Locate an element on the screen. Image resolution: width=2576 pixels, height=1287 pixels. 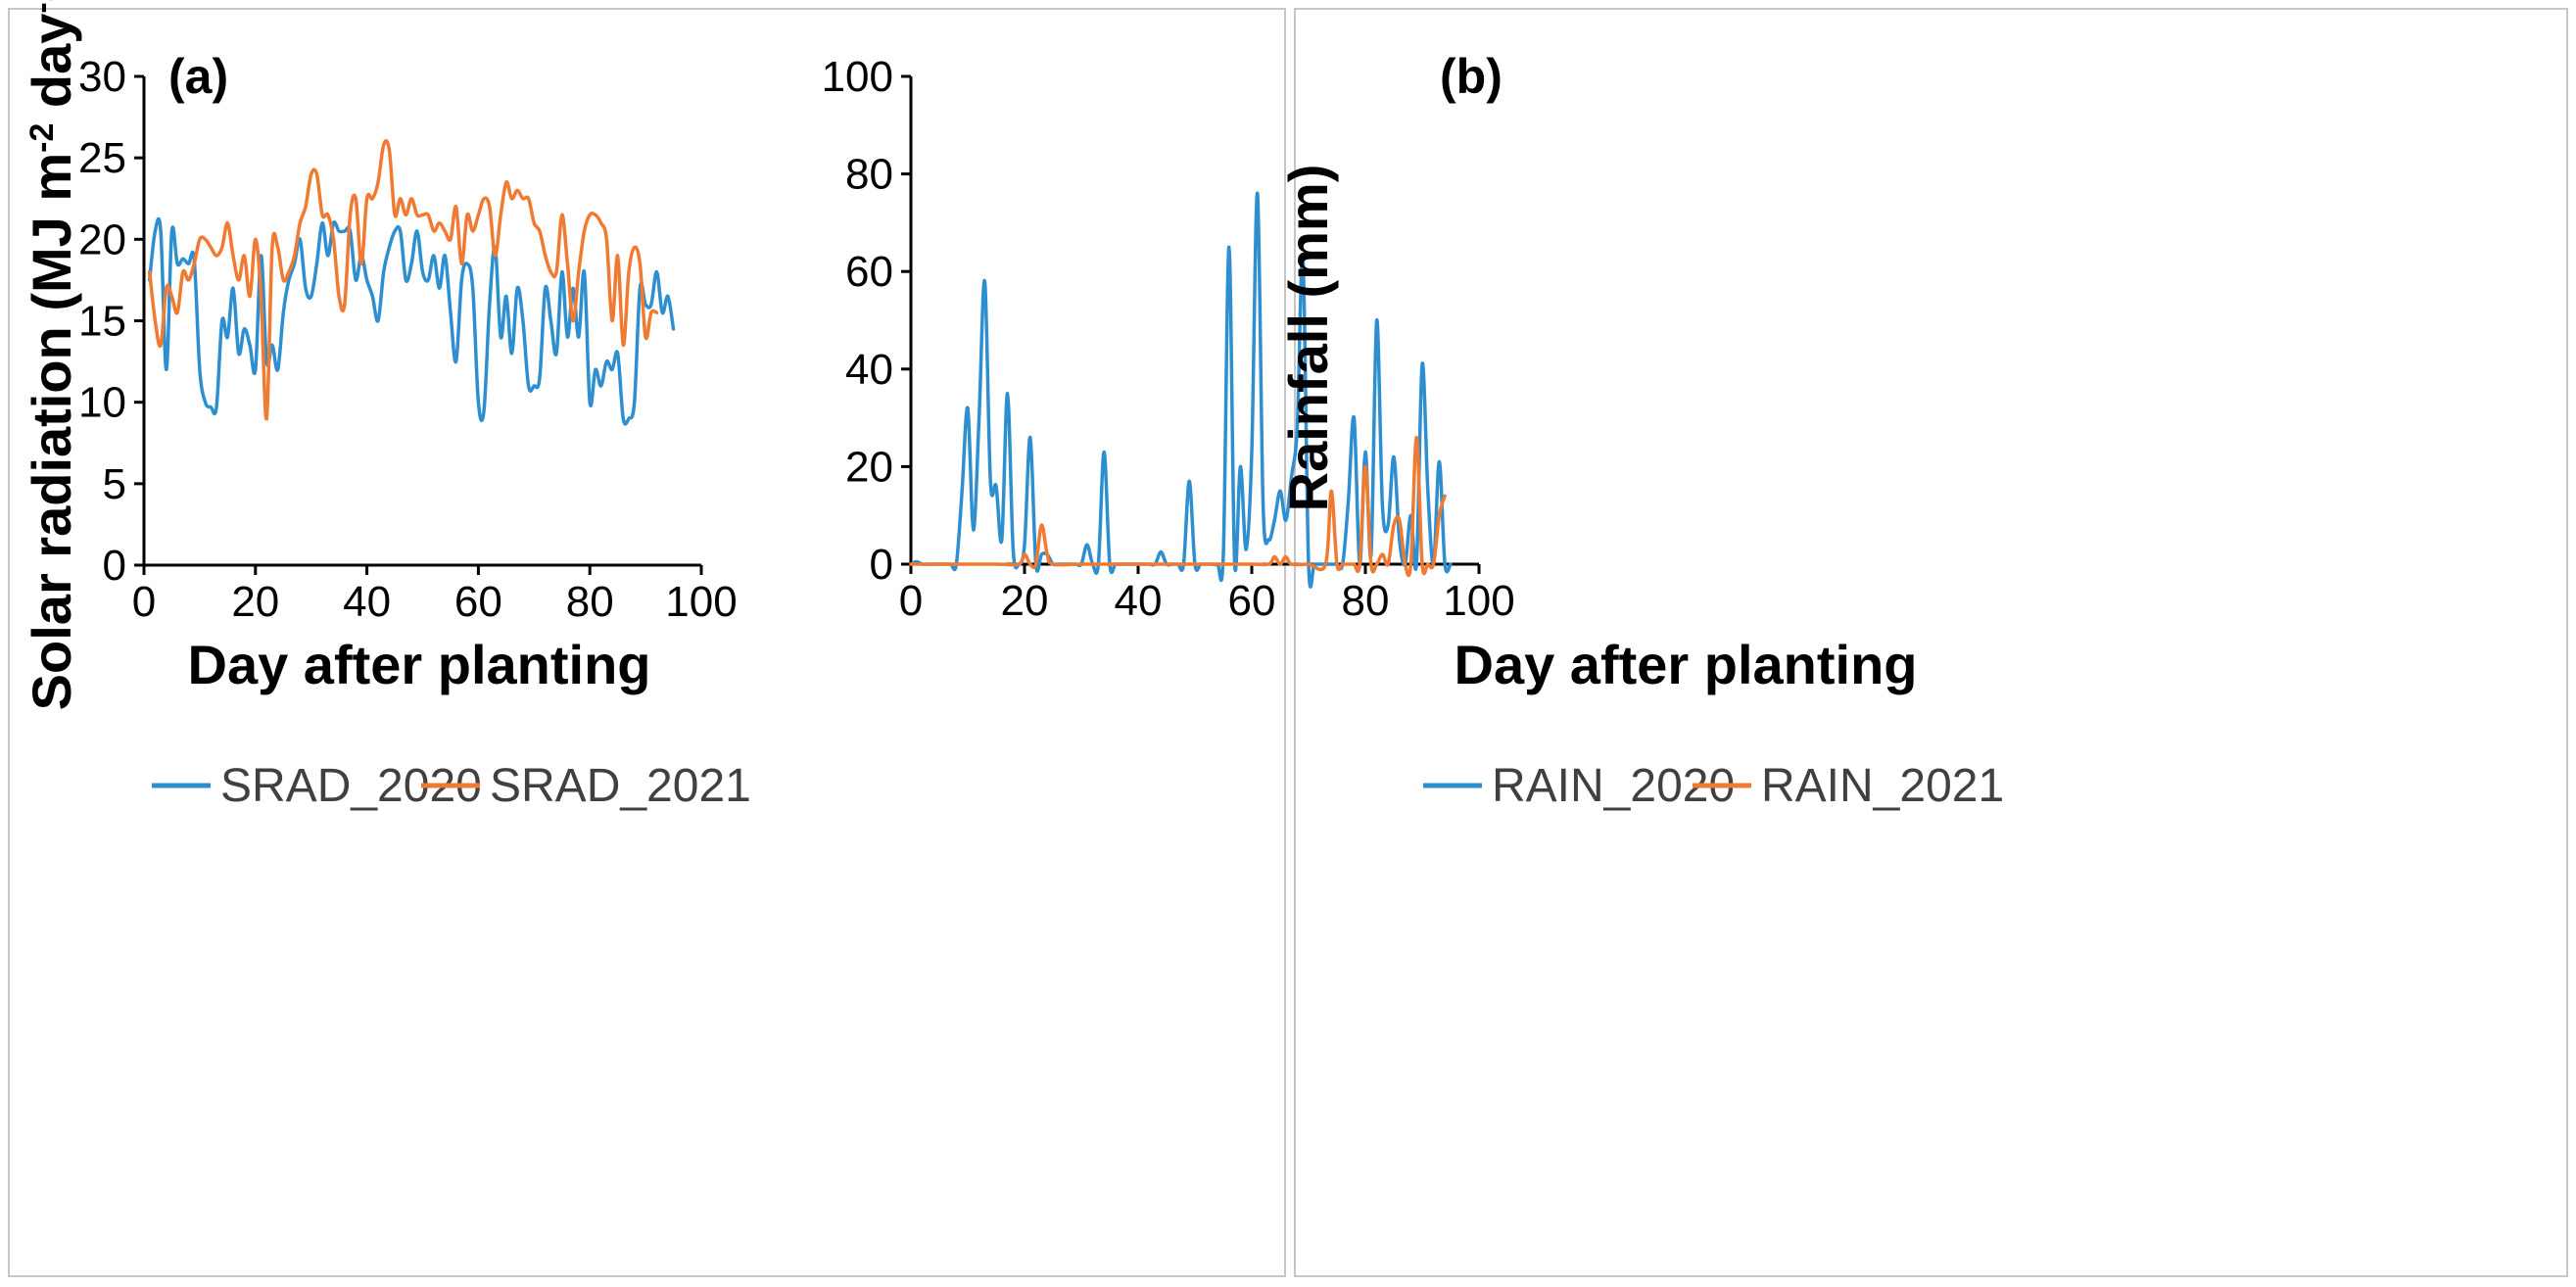
y-tick-label: 30 is located at coordinates (102, 77).